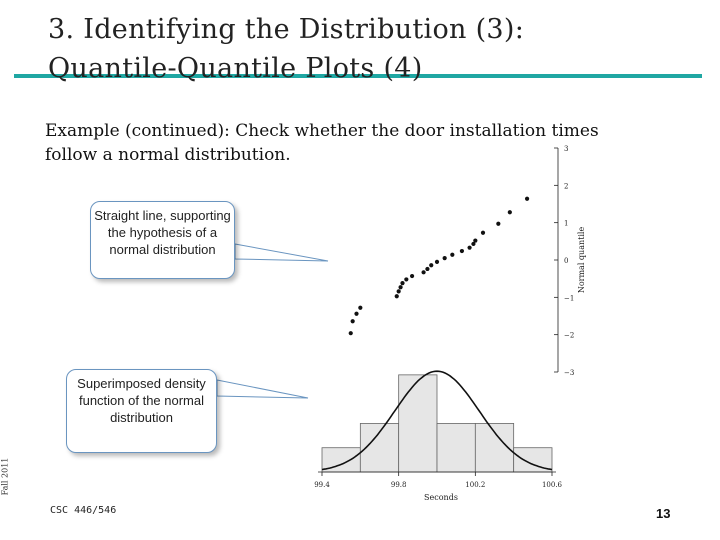 The image size is (720, 540). Describe the element at coordinates (83, 510) in the screenshot. I see `course-code: CSC 446/546` at that location.